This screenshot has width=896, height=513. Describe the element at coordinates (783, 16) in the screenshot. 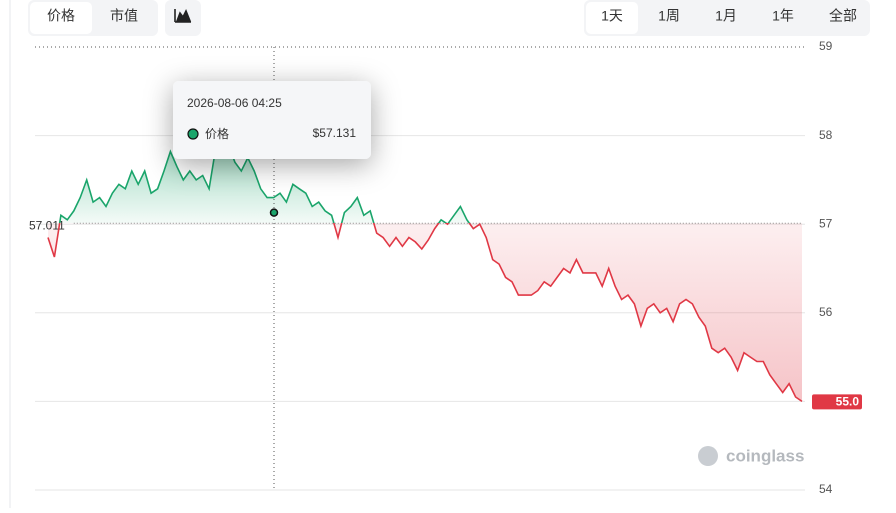

I see `range-button: 1年` at that location.